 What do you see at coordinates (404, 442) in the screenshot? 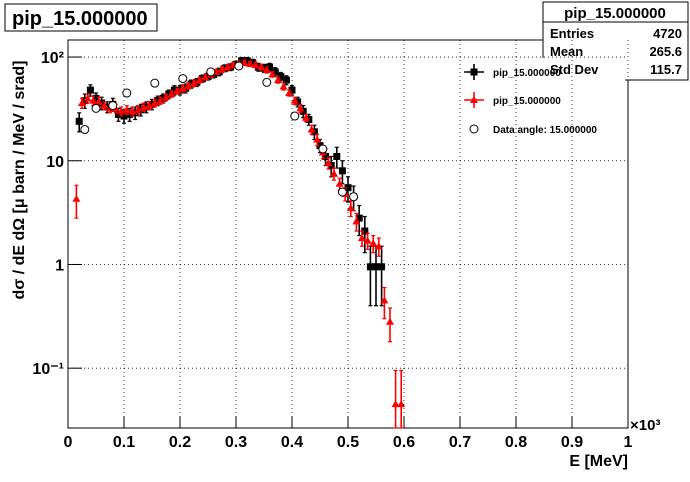
I see `x-tick-label: 0.6` at bounding box center [404, 442].